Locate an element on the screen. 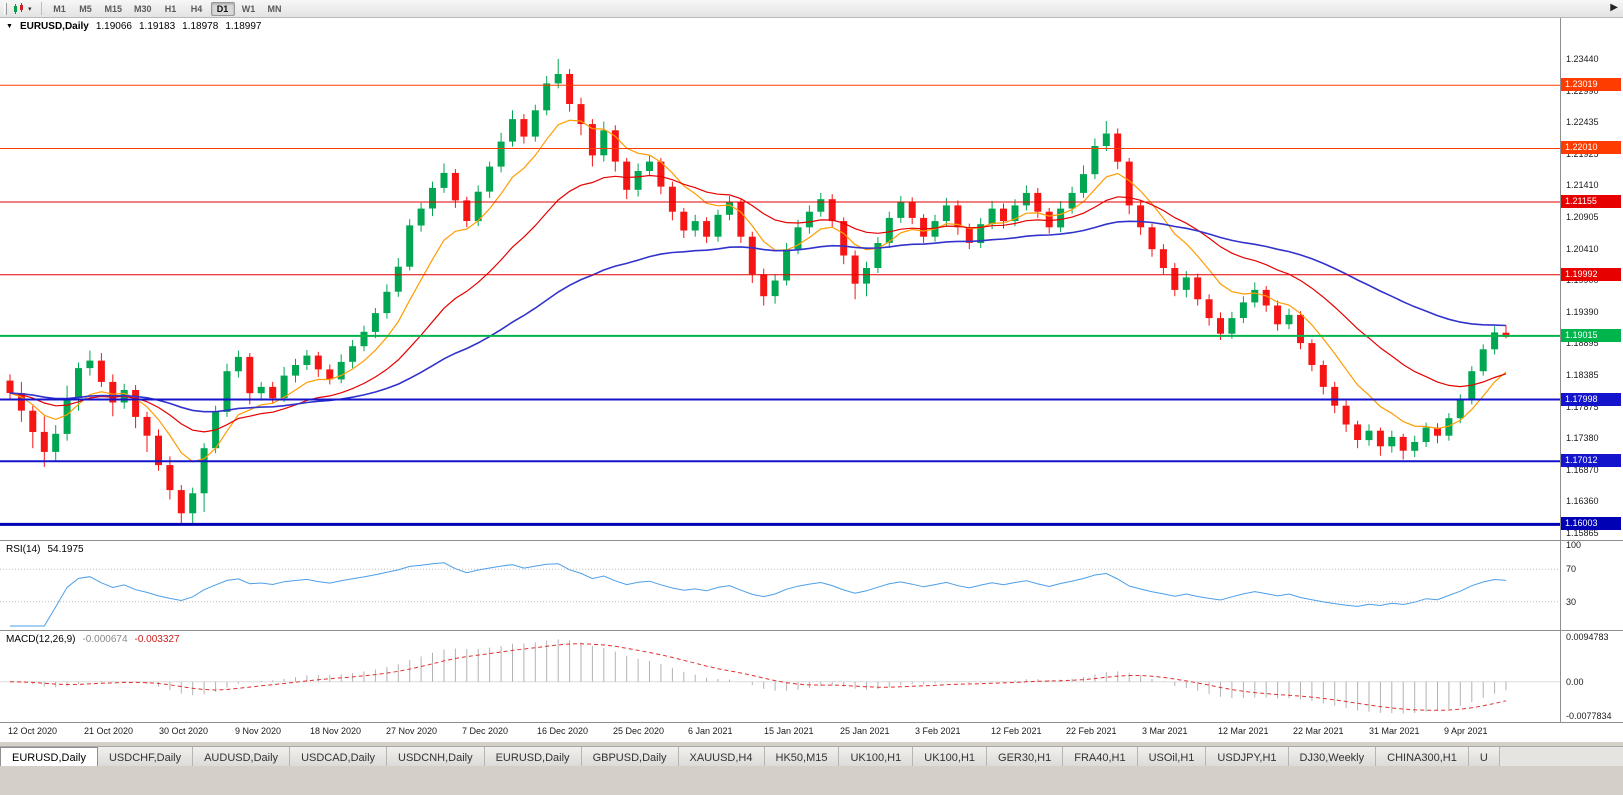 The height and width of the screenshot is (795, 1623). timeframe-button-m15: M15 is located at coordinates (113, 8).